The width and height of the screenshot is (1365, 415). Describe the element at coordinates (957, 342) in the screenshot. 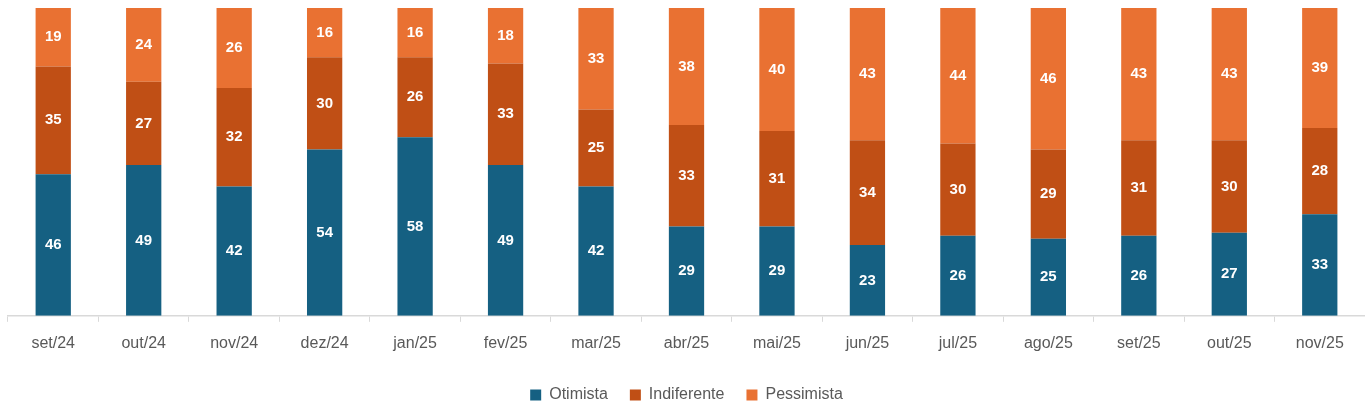

I see `x-tick-label: jul/25` at that location.